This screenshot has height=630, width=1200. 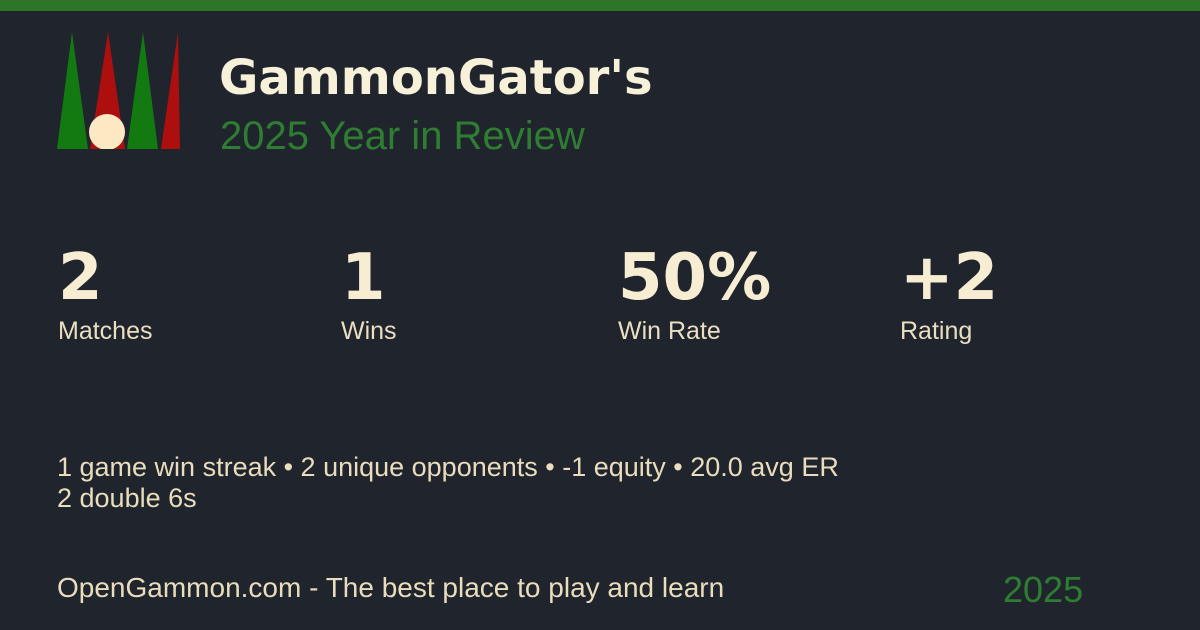 I want to click on checker-icon, so click(x=107, y=131).